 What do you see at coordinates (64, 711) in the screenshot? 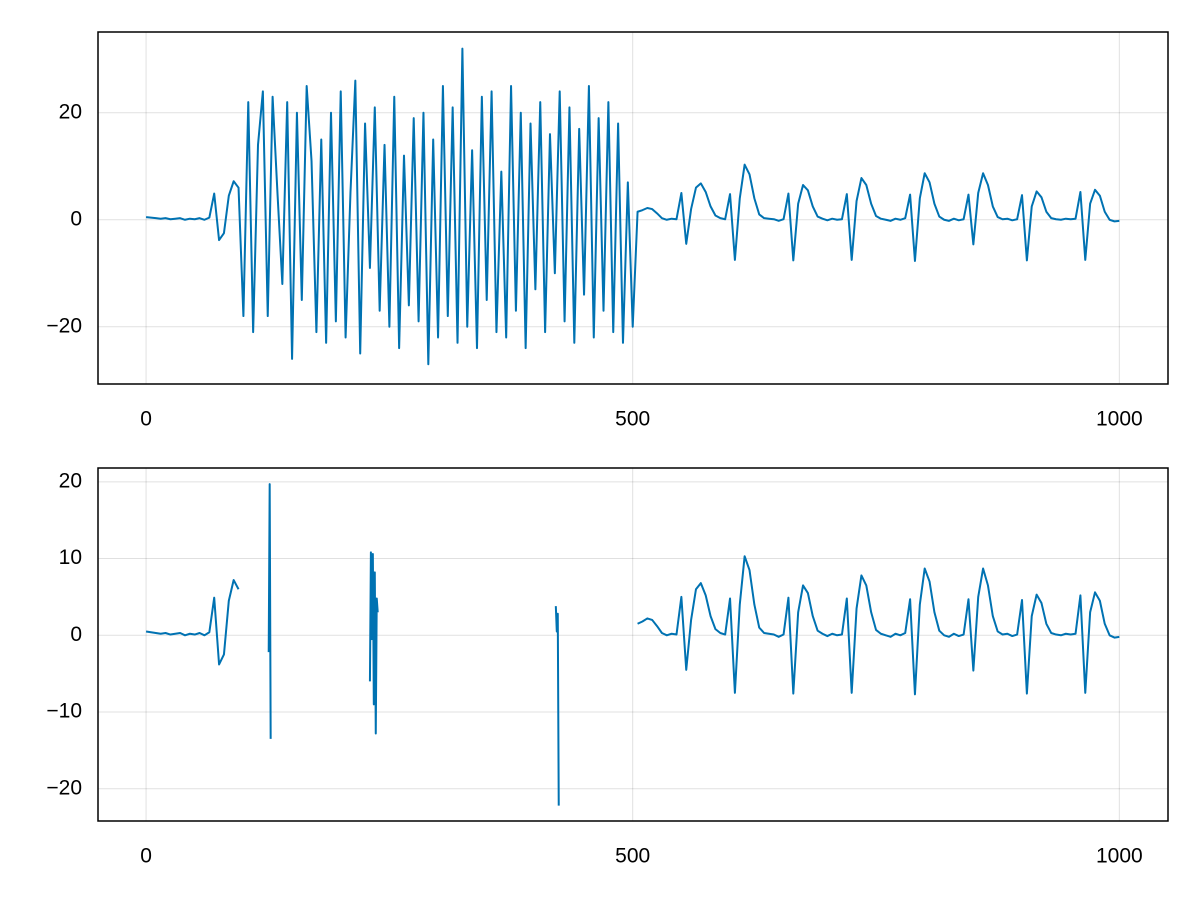
I see `y-tick-label: −10` at bounding box center [64, 711].